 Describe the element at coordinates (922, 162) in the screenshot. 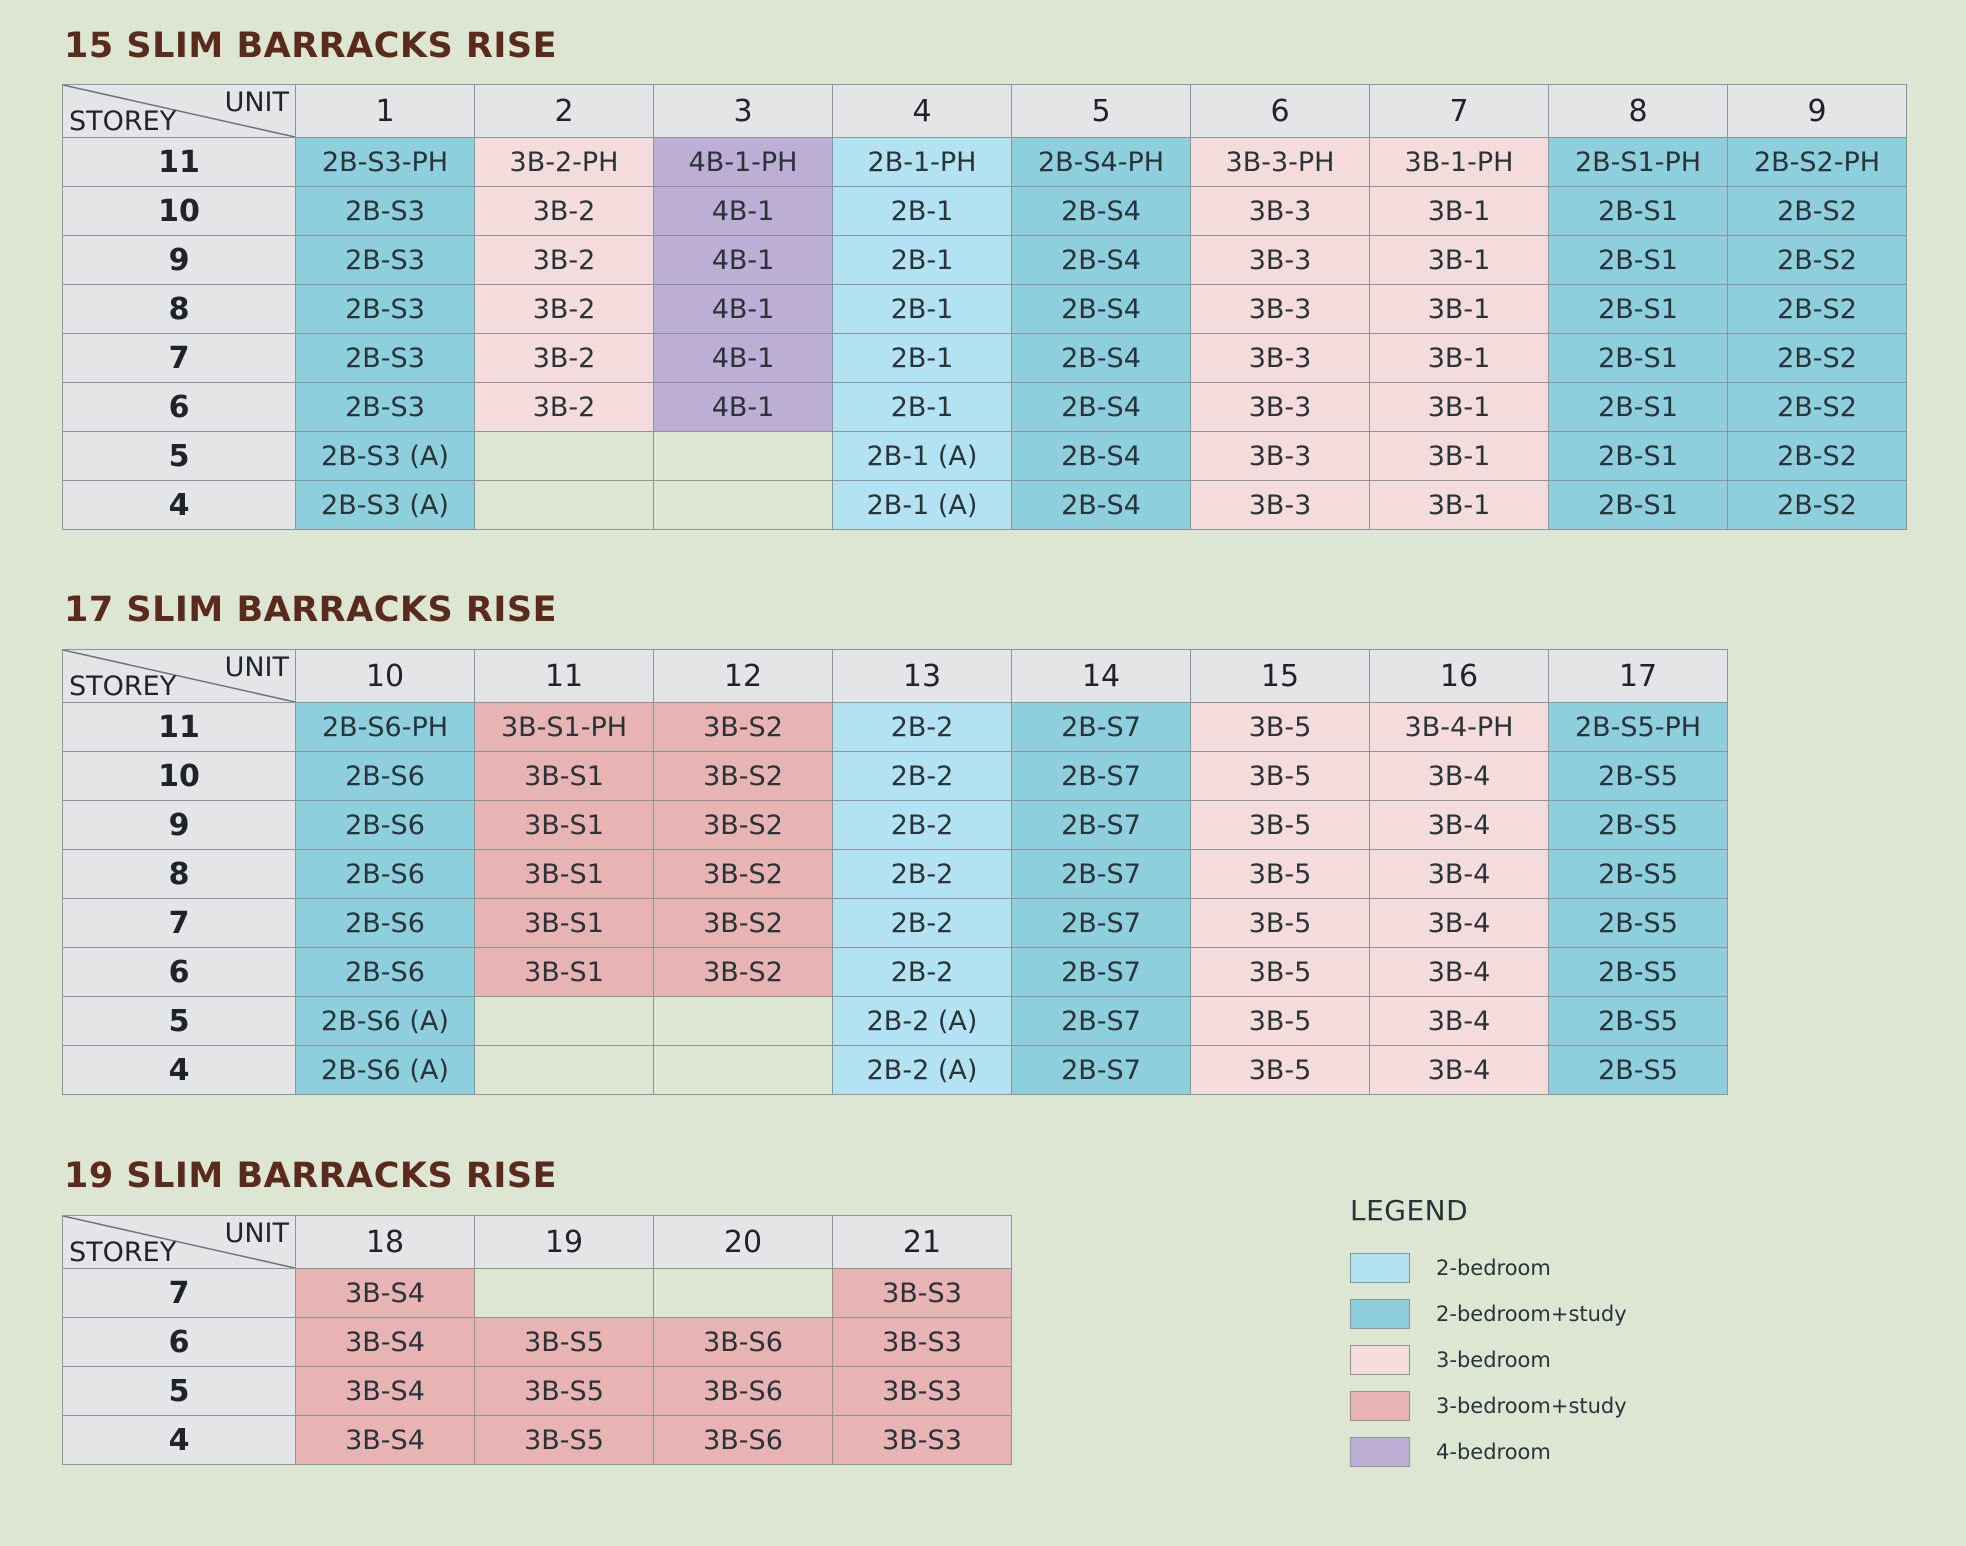

I see `unit-type-cell: 2B-1-PH` at that location.